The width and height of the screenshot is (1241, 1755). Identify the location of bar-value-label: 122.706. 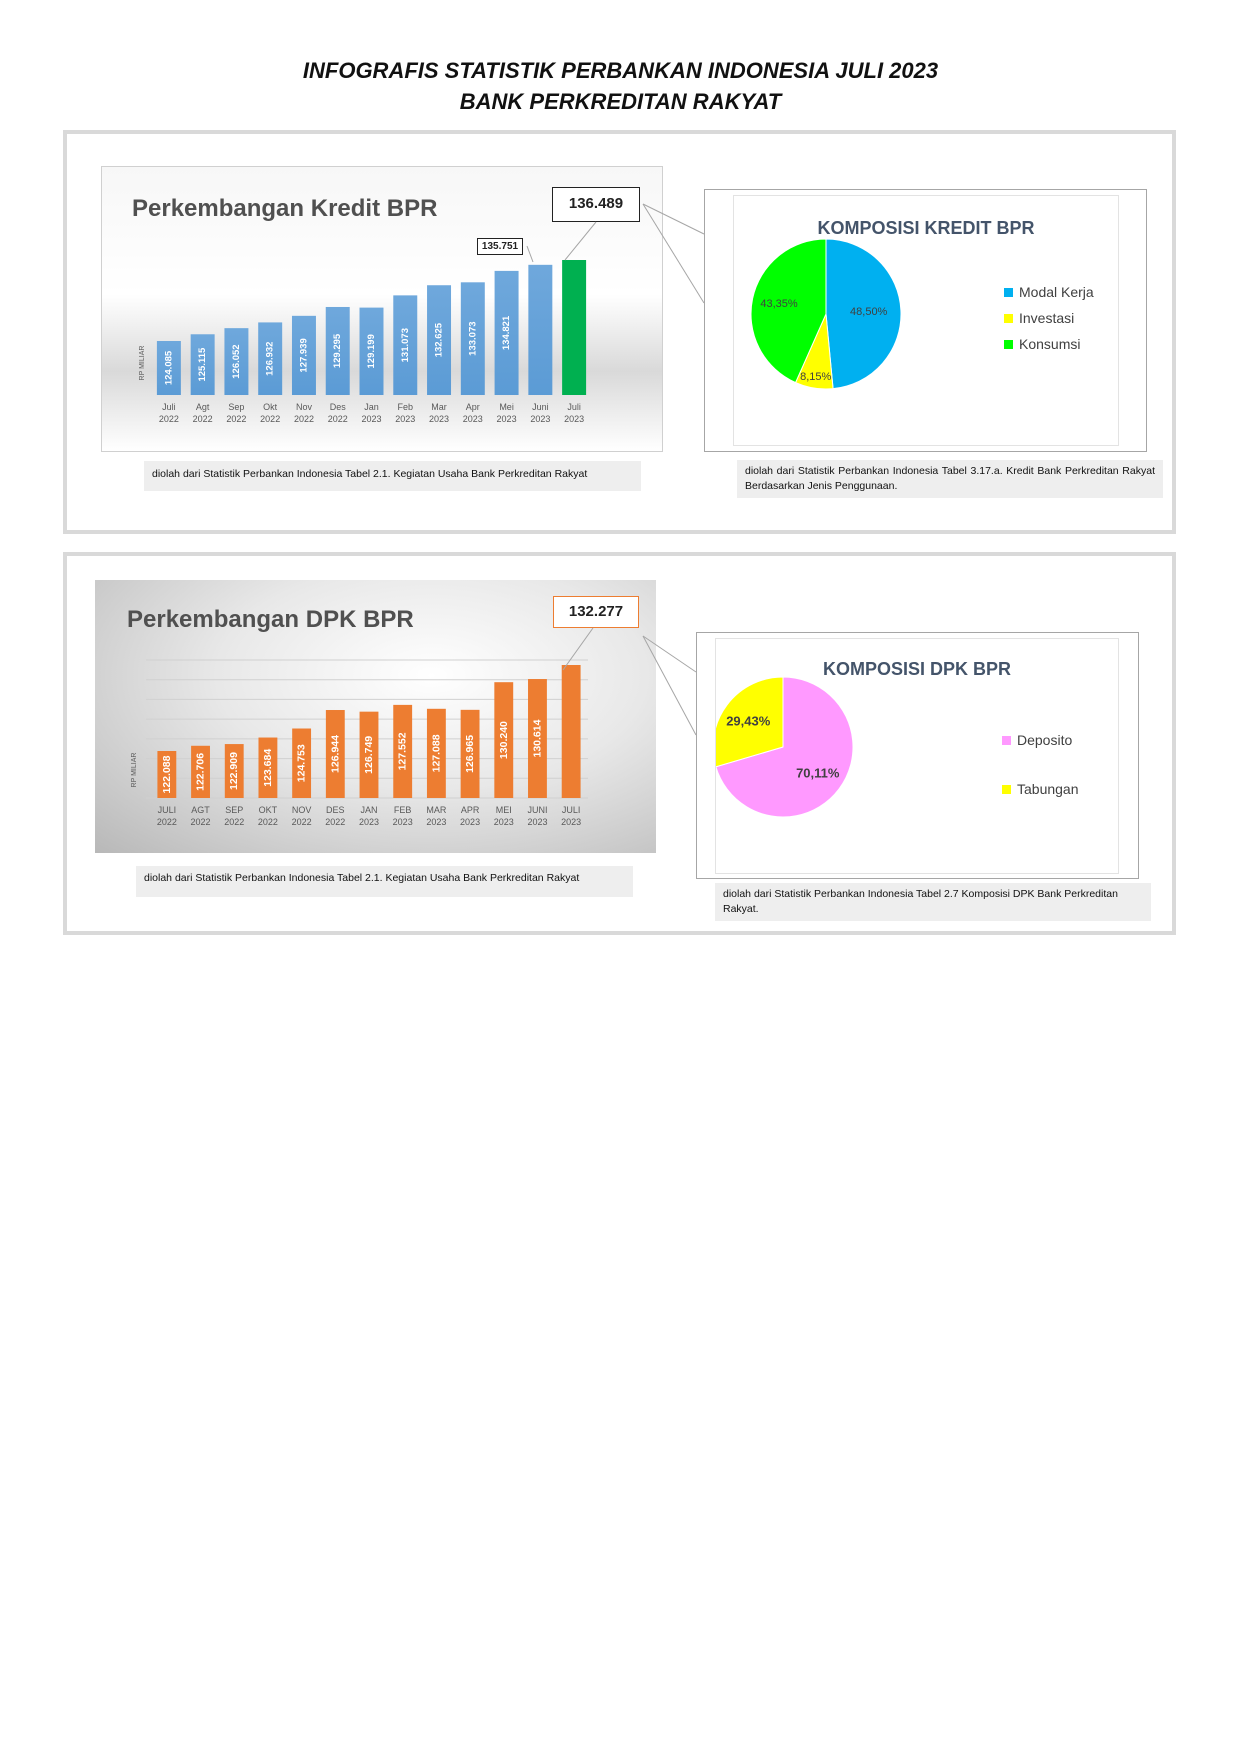
(201, 772).